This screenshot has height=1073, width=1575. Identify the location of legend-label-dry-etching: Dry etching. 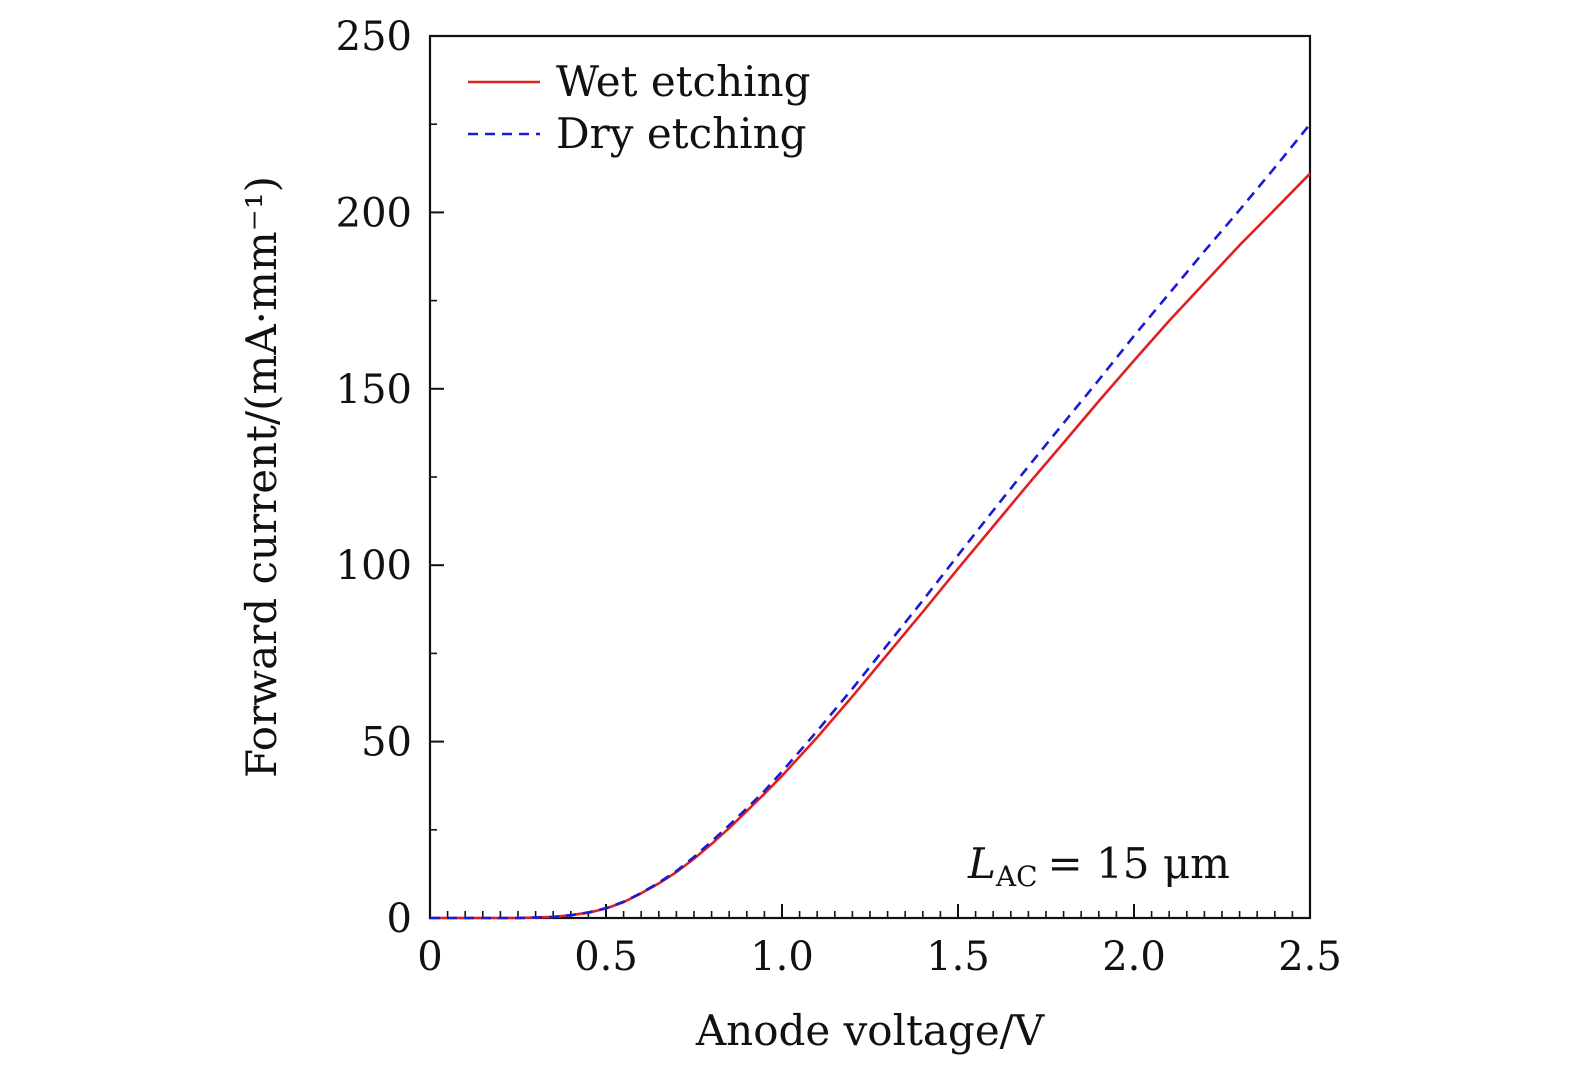
(681, 133).